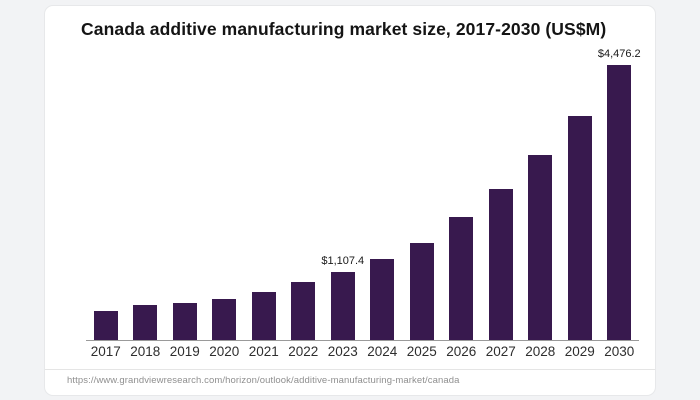 The height and width of the screenshot is (400, 700). What do you see at coordinates (579, 351) in the screenshot?
I see `x-axis-tick-label-2029: 2029` at bounding box center [579, 351].